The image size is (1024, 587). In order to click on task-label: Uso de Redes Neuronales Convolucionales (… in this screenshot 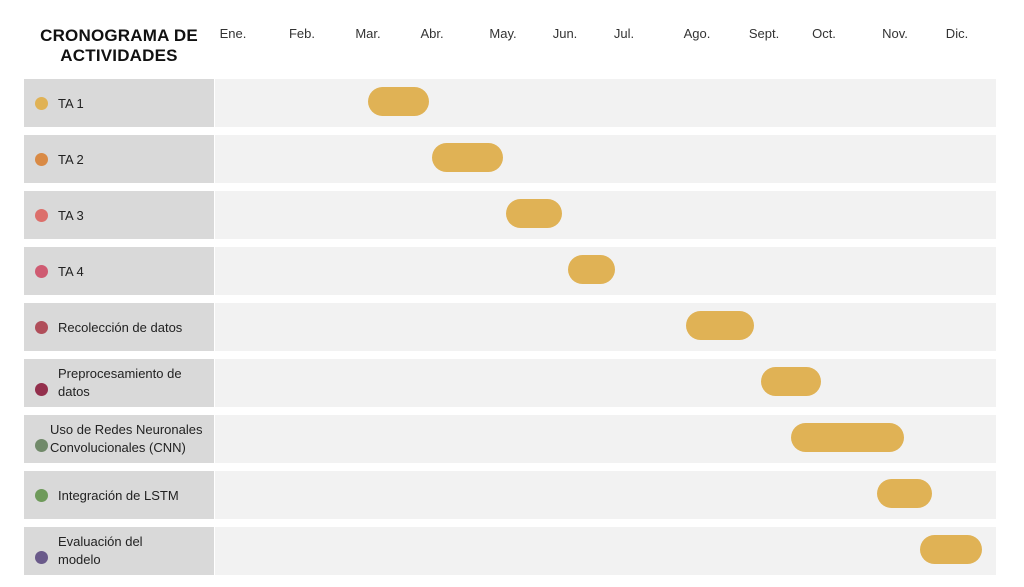, I will do `click(126, 439)`.